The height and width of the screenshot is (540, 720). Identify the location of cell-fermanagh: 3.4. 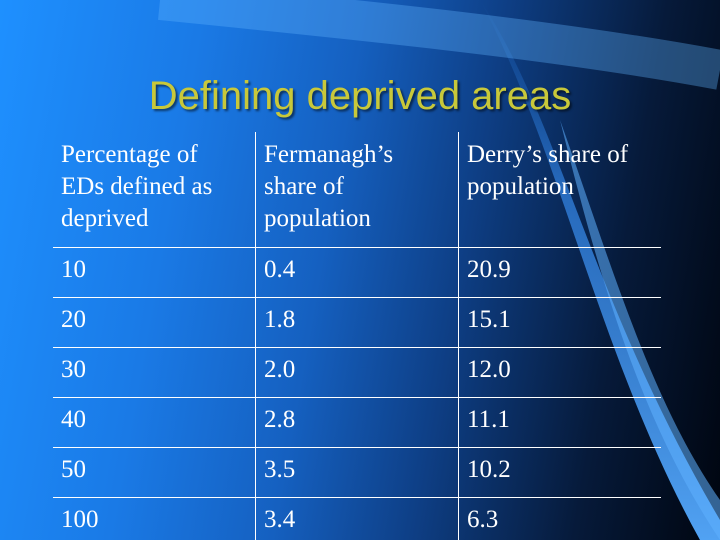
(357, 518).